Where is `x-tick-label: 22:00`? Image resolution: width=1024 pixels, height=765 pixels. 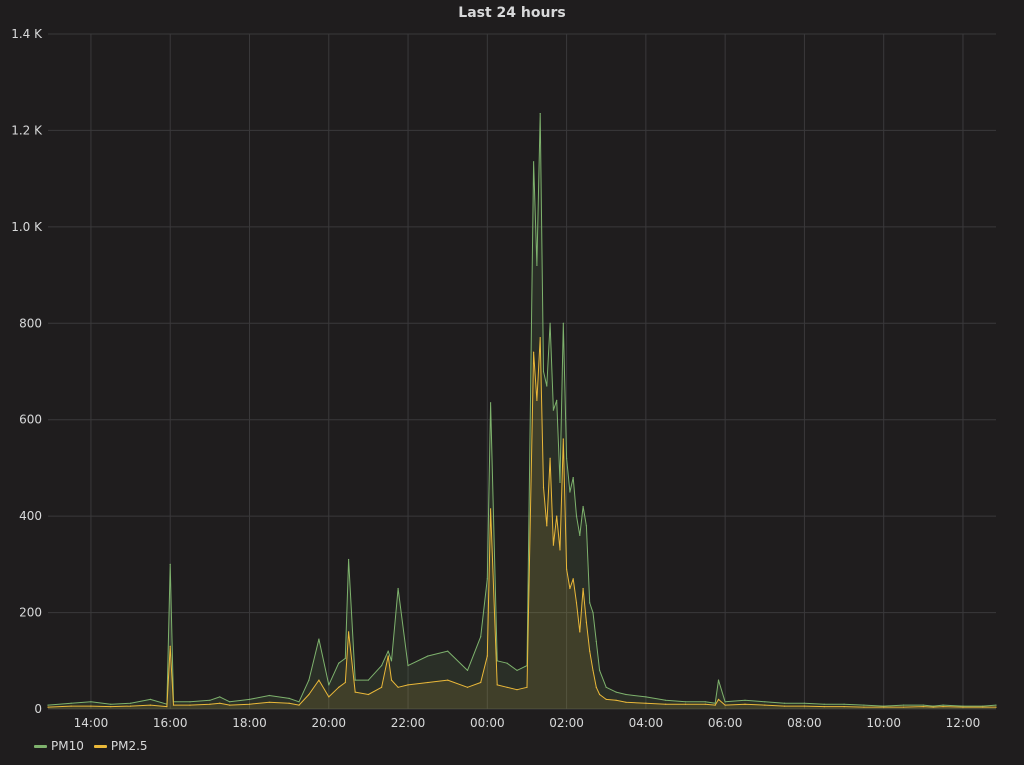 x-tick-label: 22:00 is located at coordinates (408, 723).